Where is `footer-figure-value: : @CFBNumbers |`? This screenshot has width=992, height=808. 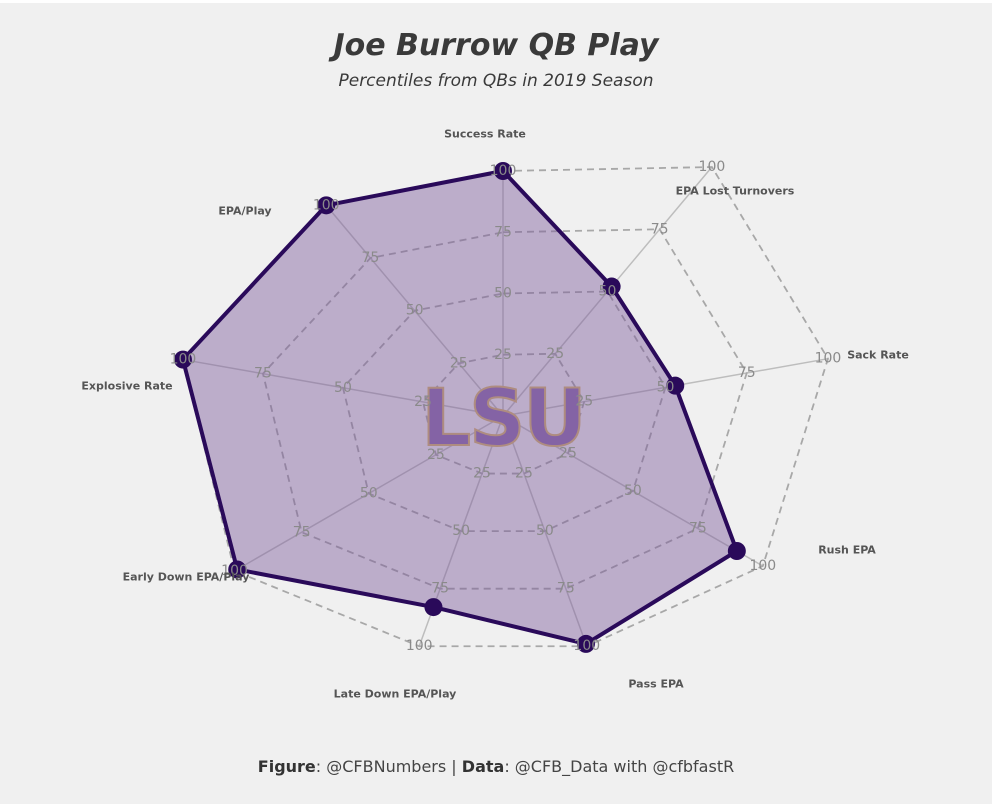 footer-figure-value: : @CFBNumbers | is located at coordinates (388, 766).